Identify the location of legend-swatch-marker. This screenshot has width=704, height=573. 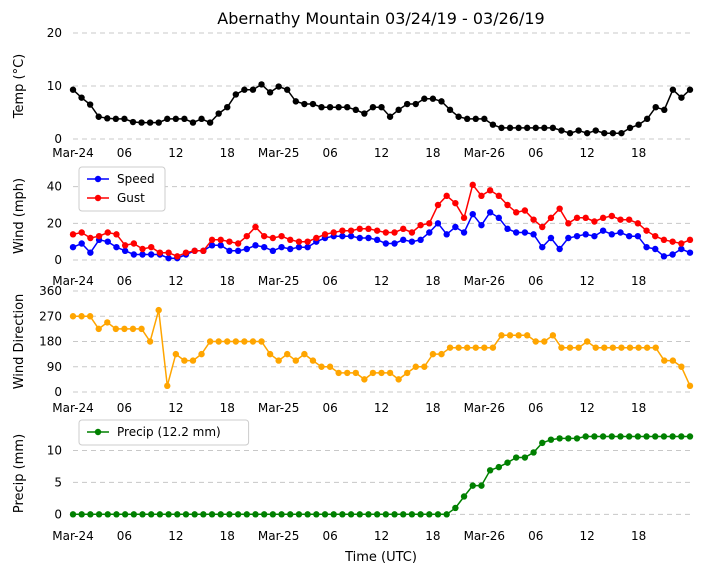
(98, 179).